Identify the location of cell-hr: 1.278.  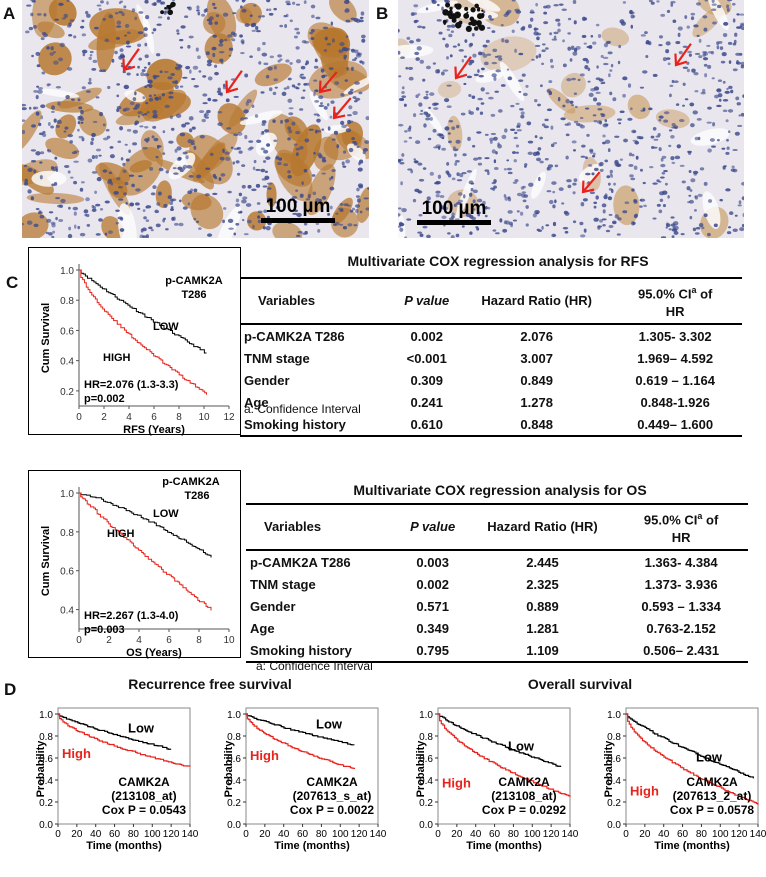
(536, 402).